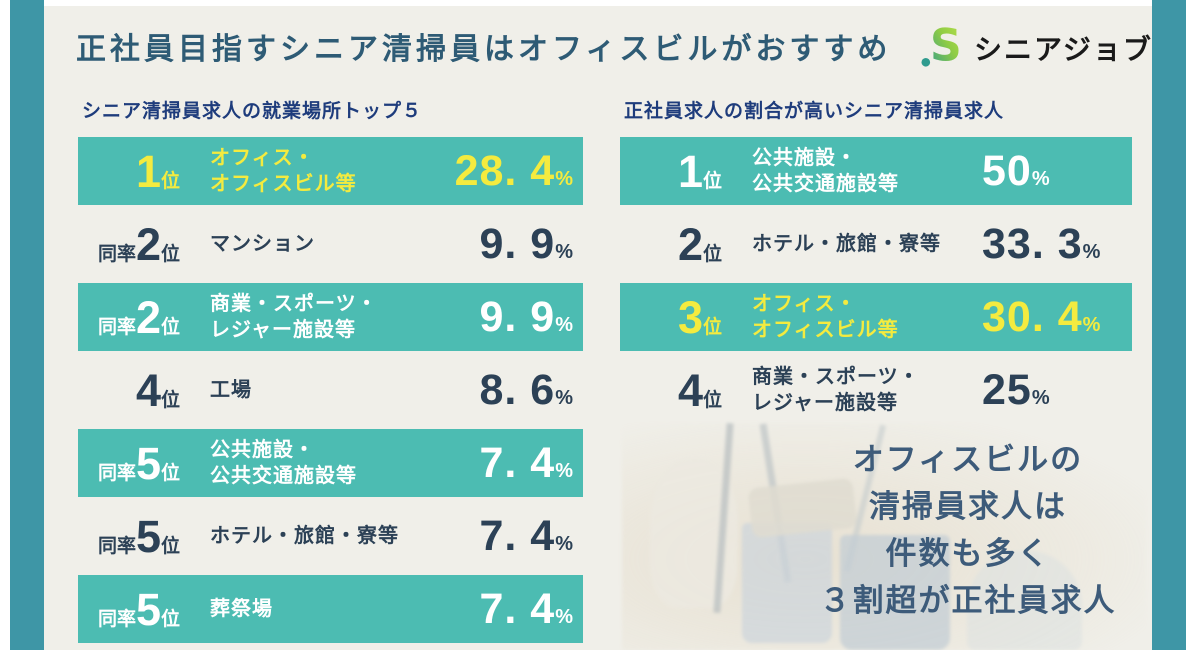 This screenshot has width=1200, height=650. I want to click on value-number: 33. 3, so click(1032, 243).